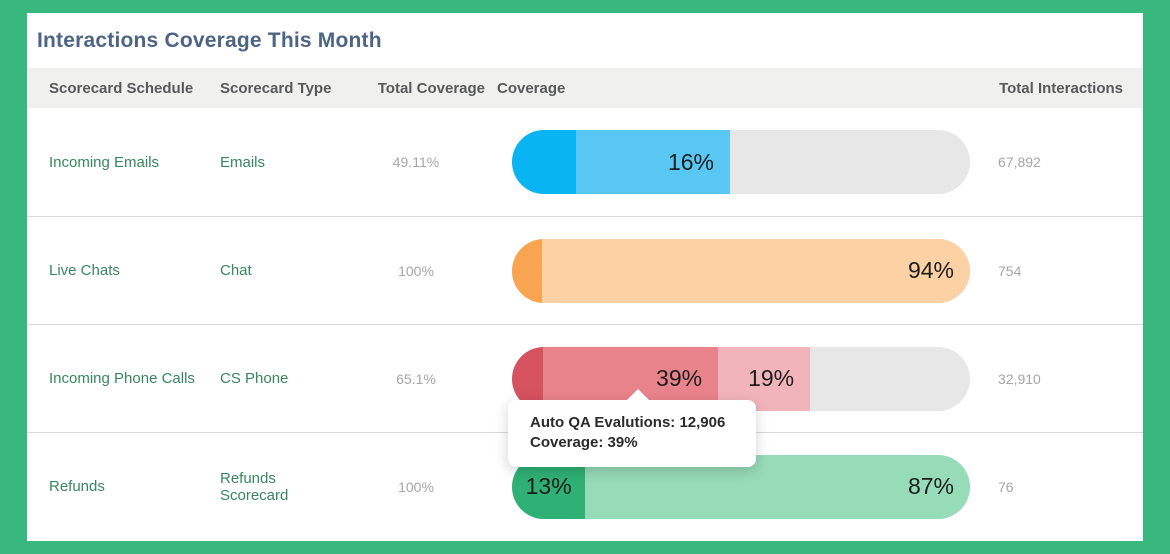 This screenshot has height=554, width=1170. Describe the element at coordinates (416, 162) in the screenshot. I see `total-coverage-value: 49.11%` at that location.